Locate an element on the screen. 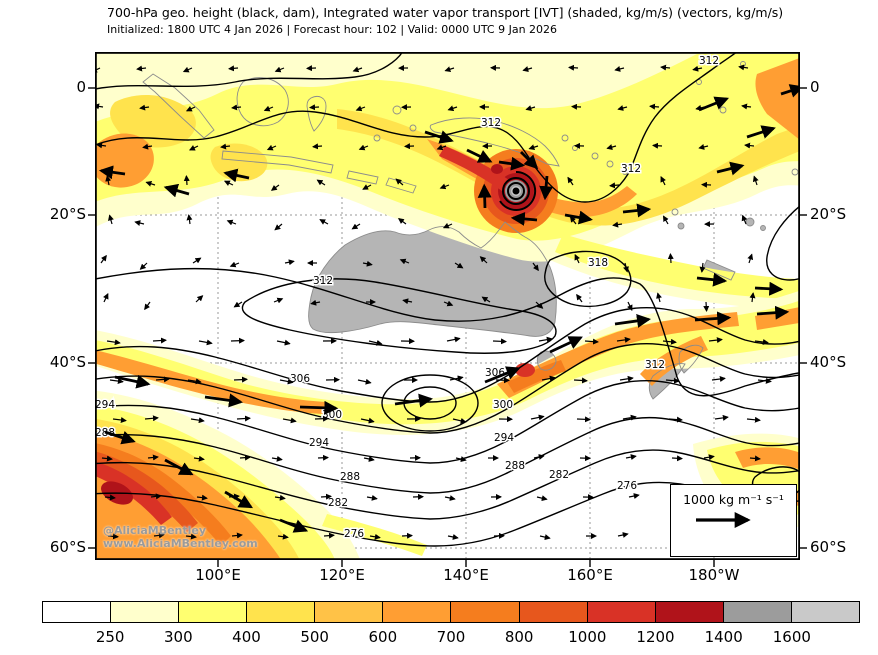  x-axis-label: 100°E is located at coordinates (218, 575).